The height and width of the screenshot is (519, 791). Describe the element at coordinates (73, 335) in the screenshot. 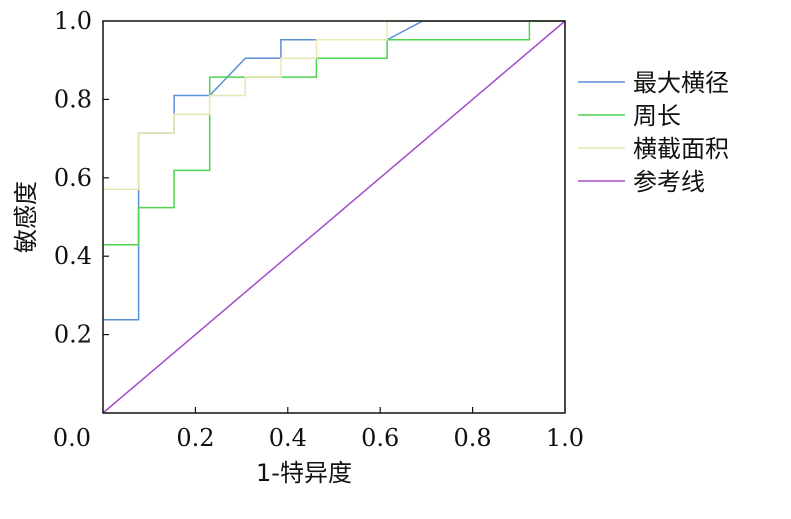

I see `y-tick-label: 0.2` at that location.